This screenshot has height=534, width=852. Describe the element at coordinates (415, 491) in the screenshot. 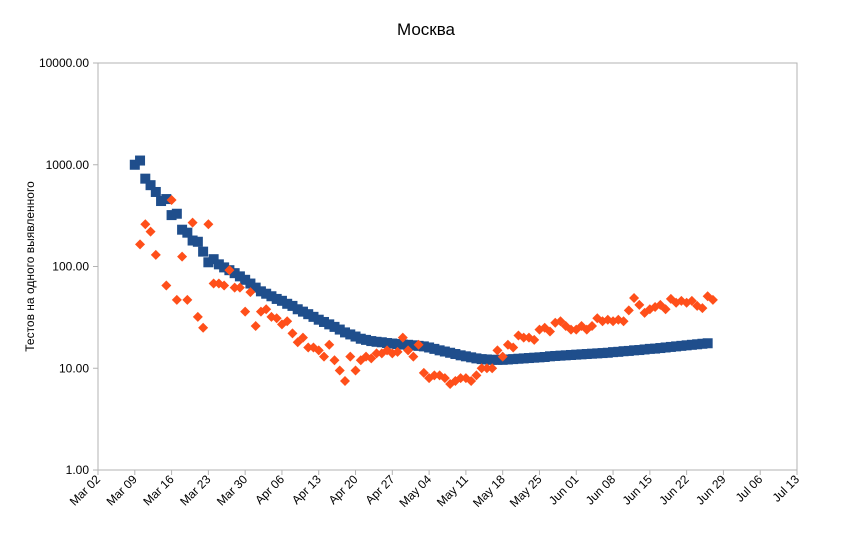

I see `x-tick-label: May 04` at that location.